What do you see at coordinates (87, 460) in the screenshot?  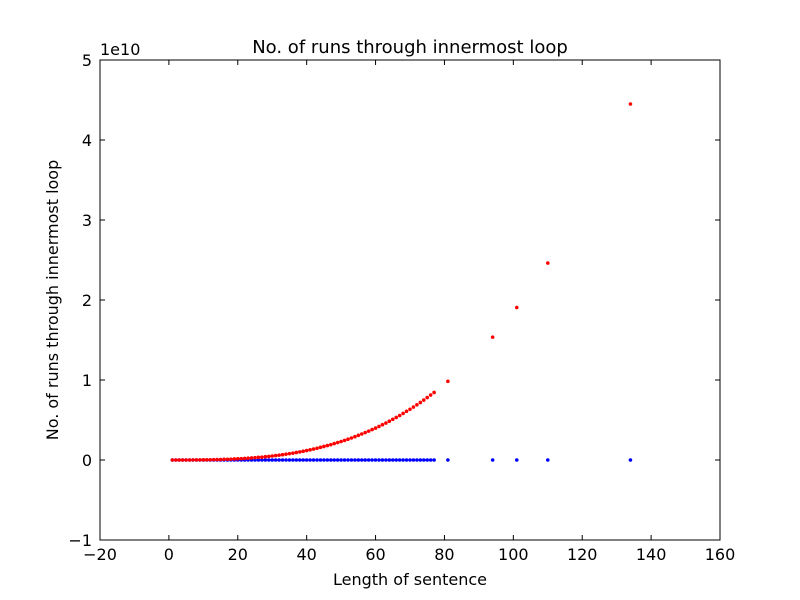 I see `y-tick-label: 0` at bounding box center [87, 460].